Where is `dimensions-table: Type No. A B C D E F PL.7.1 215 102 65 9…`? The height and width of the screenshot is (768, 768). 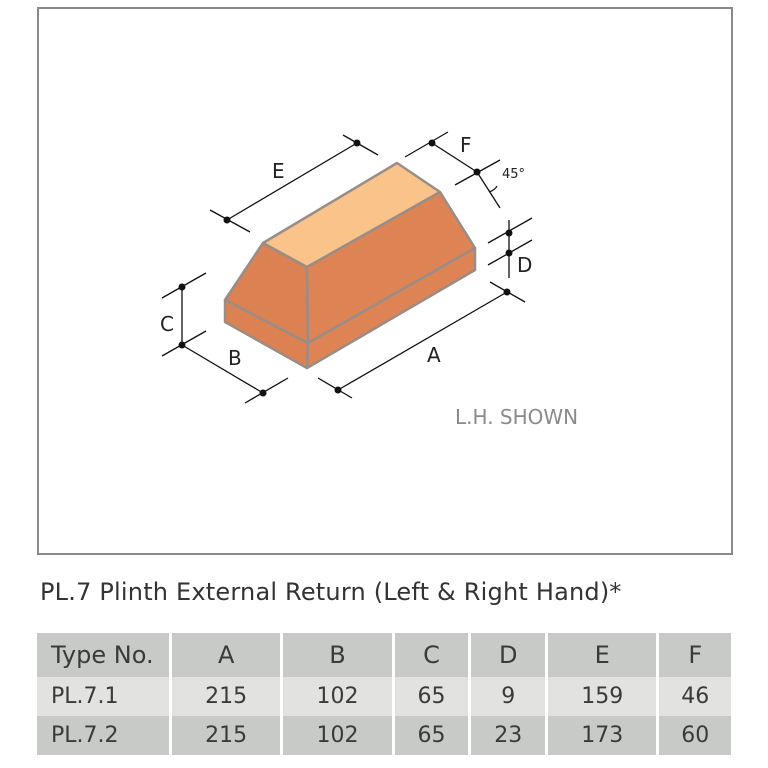 dimensions-table: Type No. A B C D E F PL.7.1 215 102 65 9… is located at coordinates (384, 694).